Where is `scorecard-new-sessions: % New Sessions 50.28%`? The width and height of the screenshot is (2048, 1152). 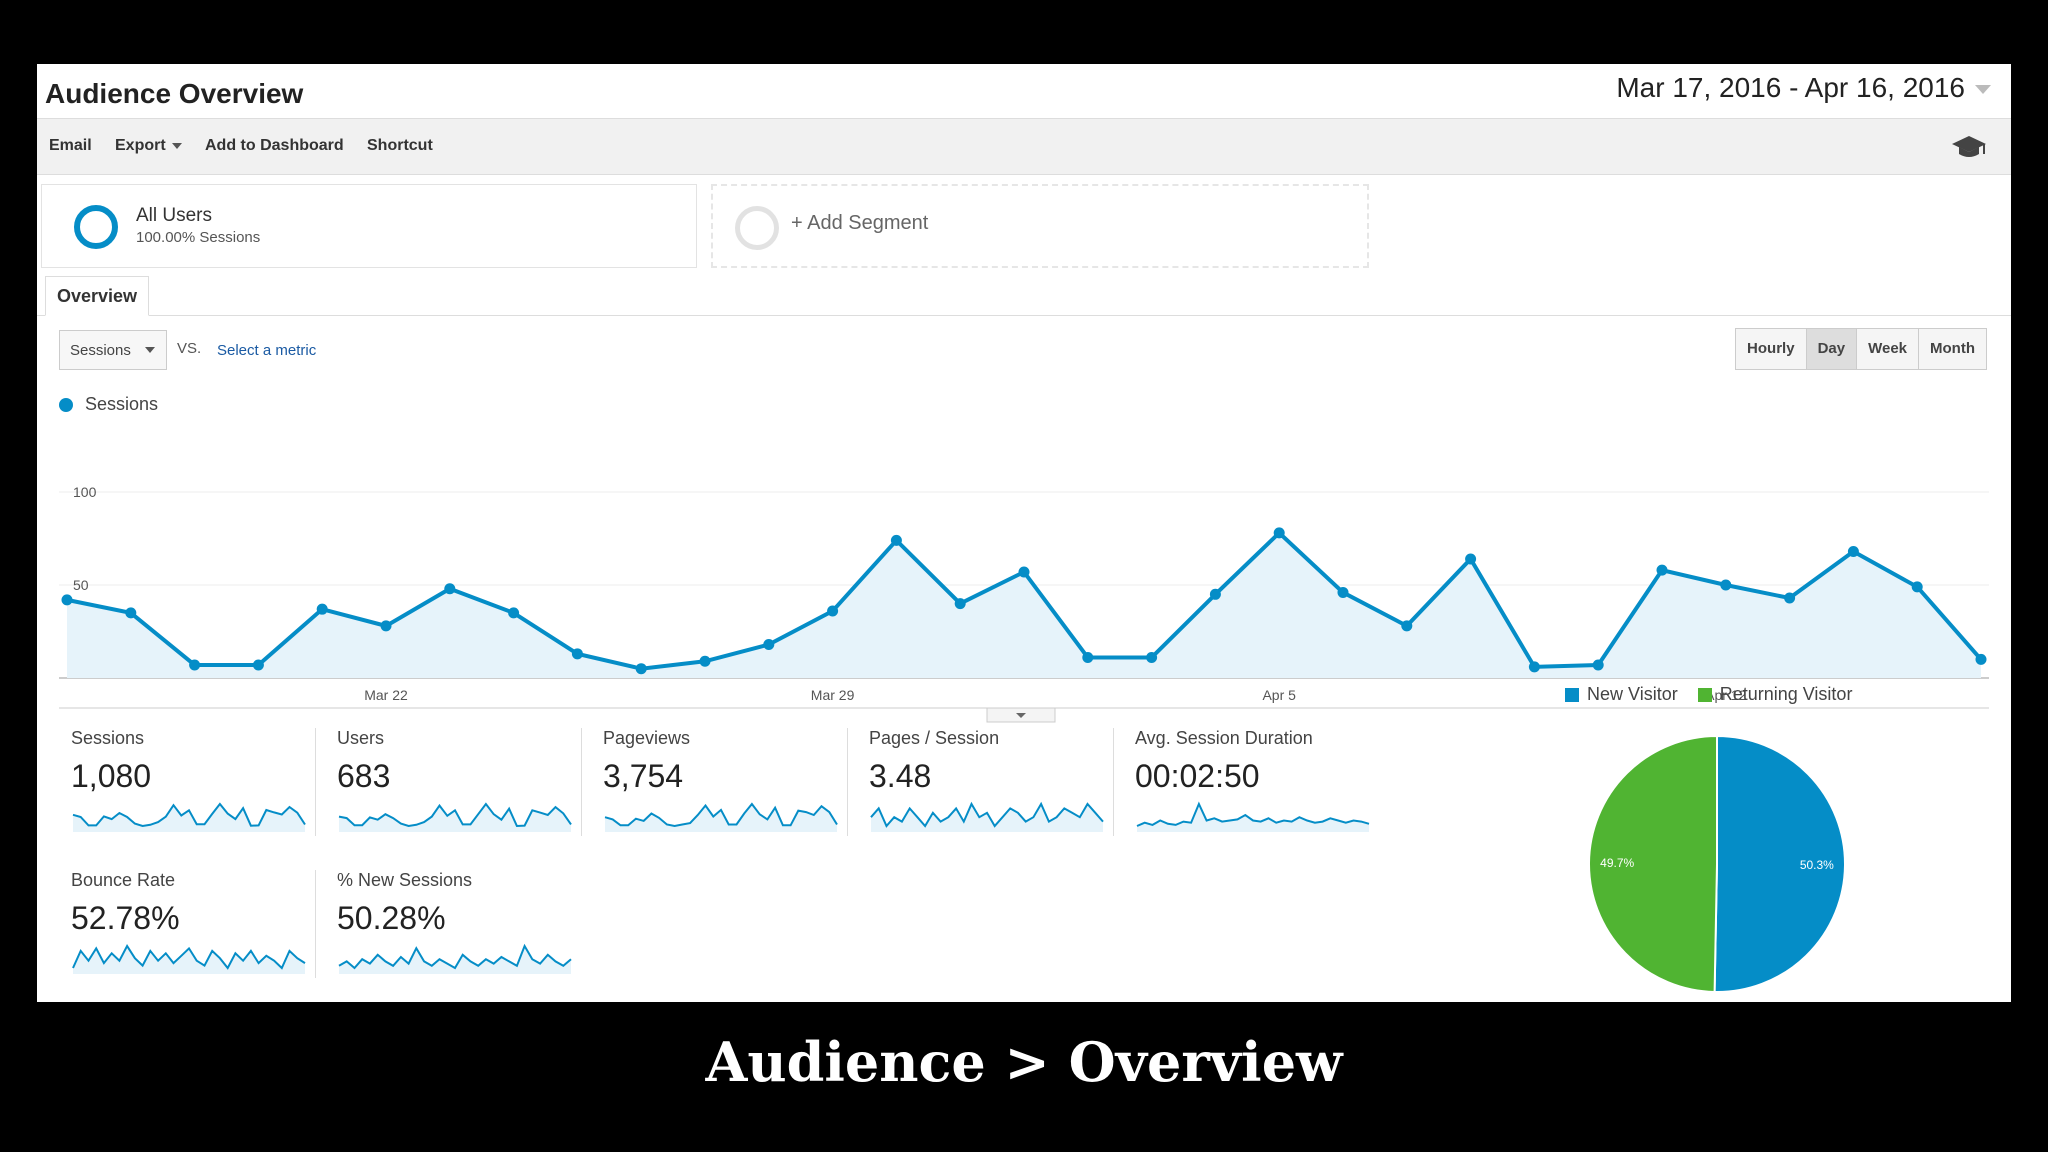 scorecard-new-sessions: % New Sessions 50.28% is located at coordinates (447, 924).